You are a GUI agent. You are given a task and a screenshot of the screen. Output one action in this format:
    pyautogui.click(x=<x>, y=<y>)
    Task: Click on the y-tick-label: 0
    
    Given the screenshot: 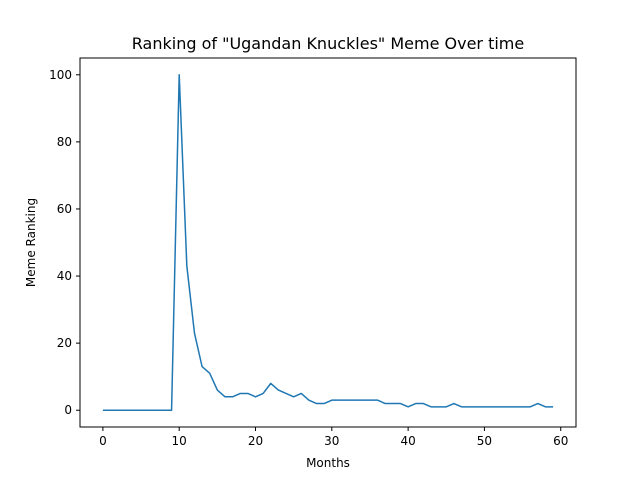 What is the action you would take?
    pyautogui.click(x=68, y=410)
    